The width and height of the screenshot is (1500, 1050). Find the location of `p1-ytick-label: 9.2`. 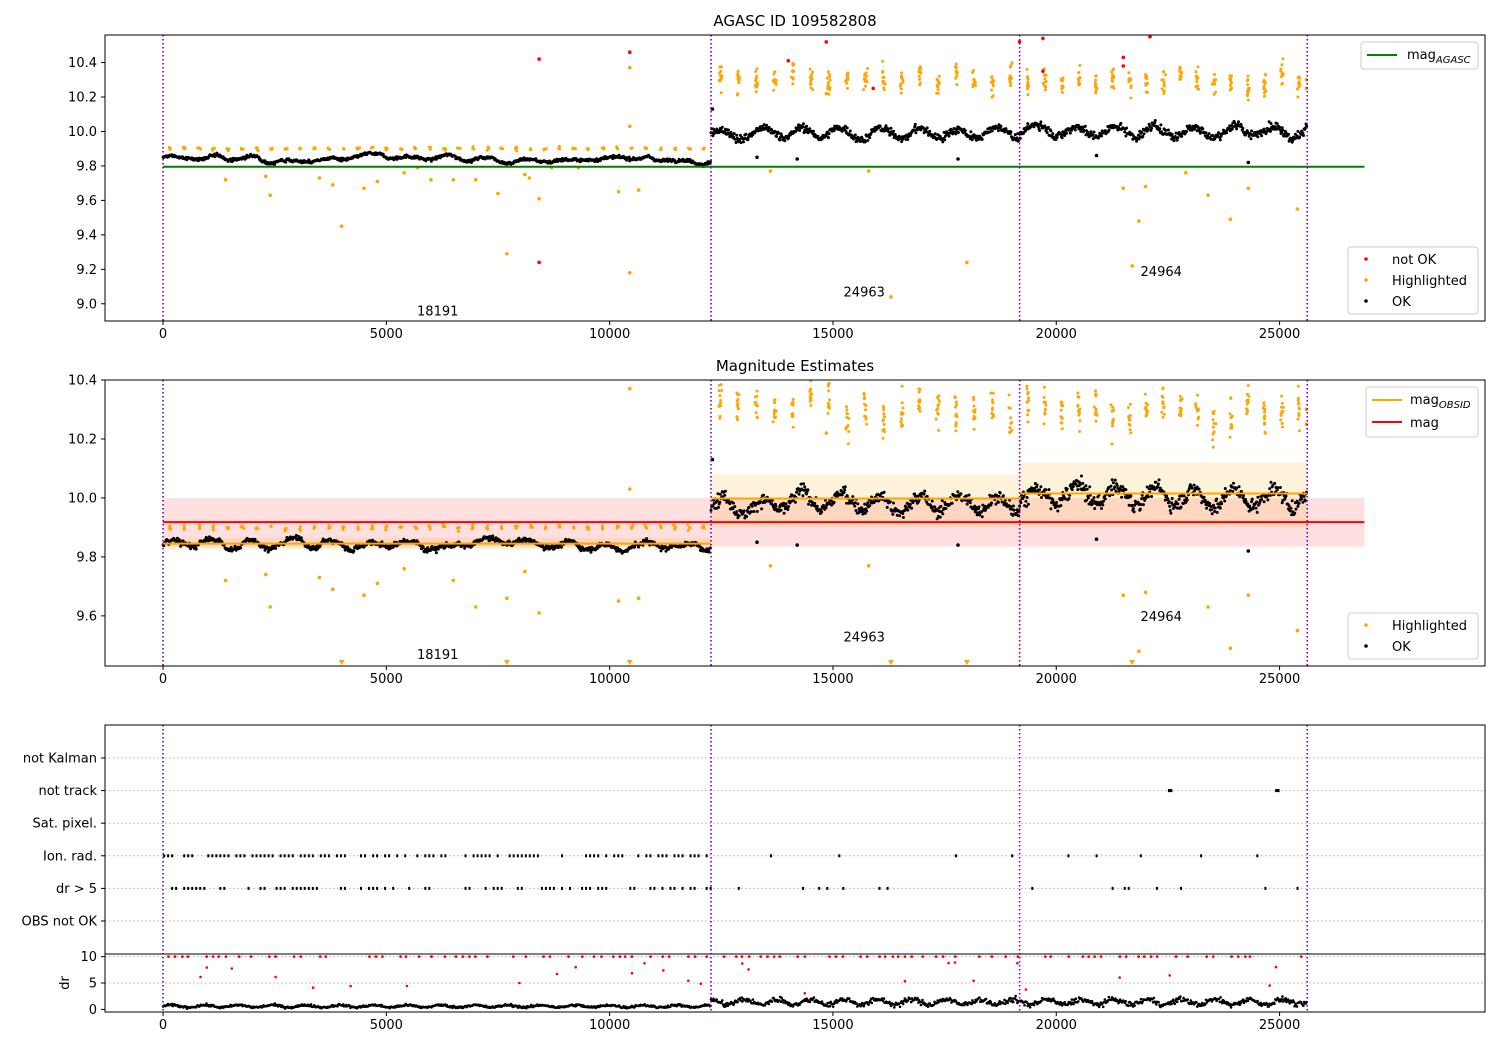

p1-ytick-label: 9.2 is located at coordinates (86, 270).